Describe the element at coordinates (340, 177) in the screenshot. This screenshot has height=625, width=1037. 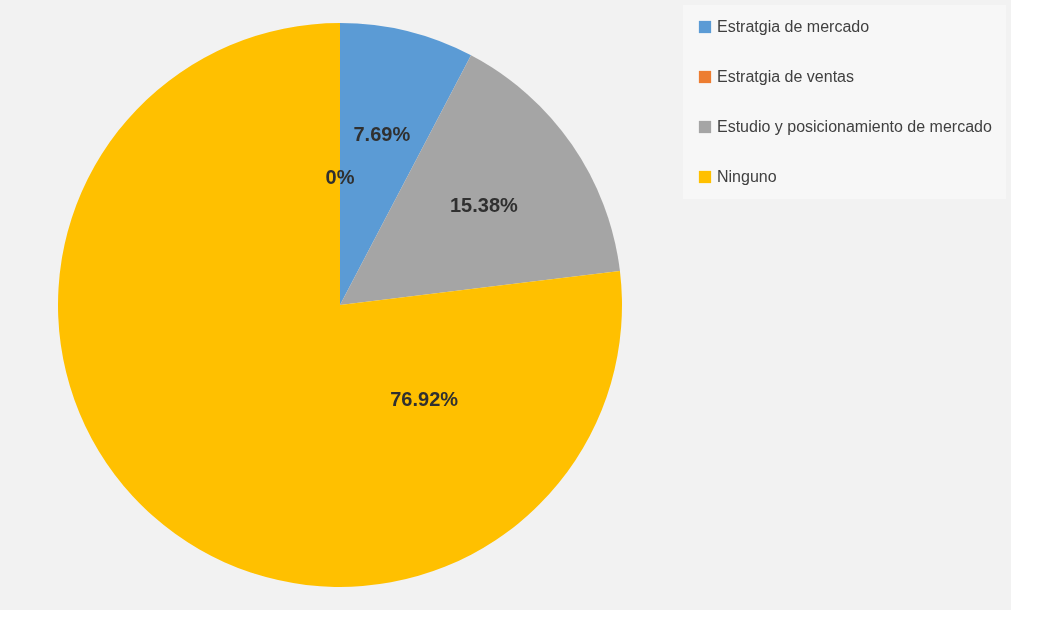
I see `text: 0%` at that location.